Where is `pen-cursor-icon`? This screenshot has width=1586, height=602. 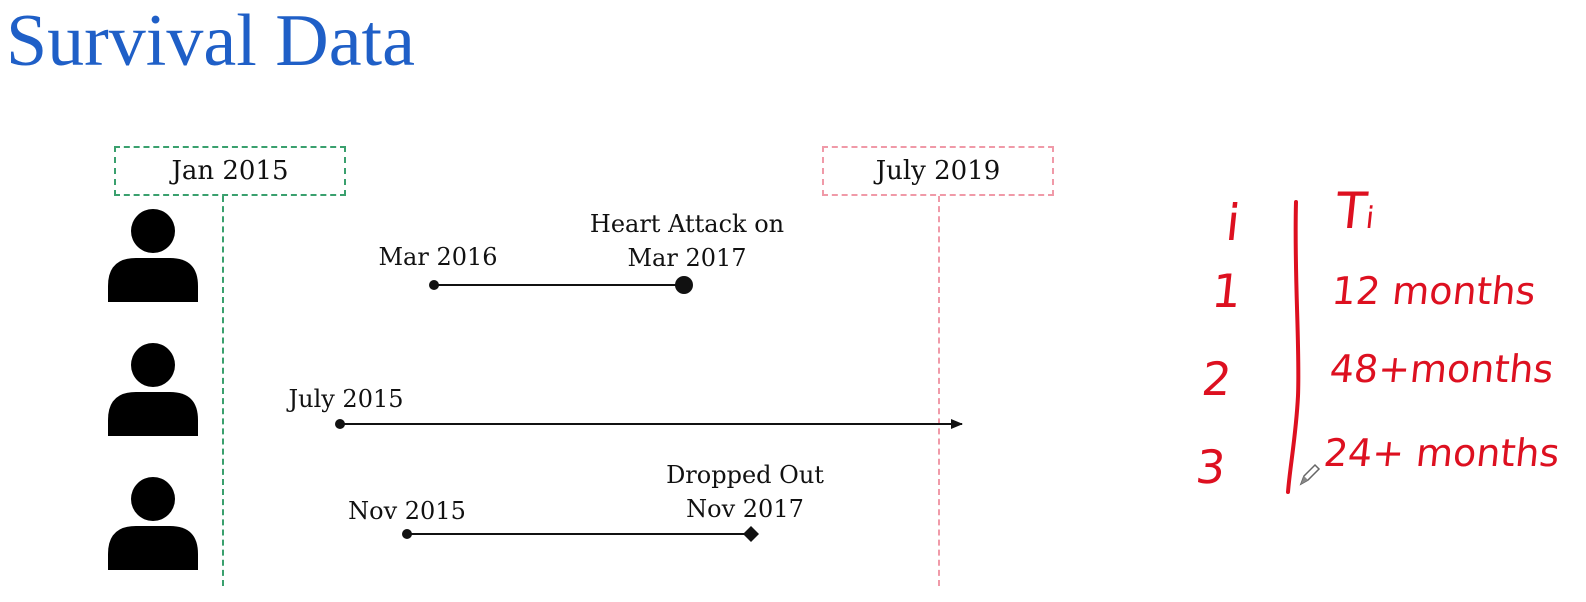 pen-cursor-icon is located at coordinates (1310, 474).